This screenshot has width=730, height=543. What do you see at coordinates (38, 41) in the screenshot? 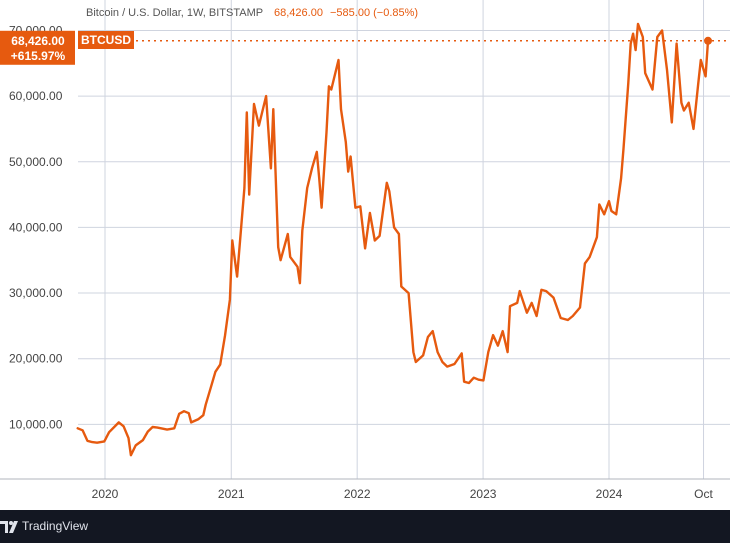
I see `price-badge-value: 68,426.00` at bounding box center [38, 41].